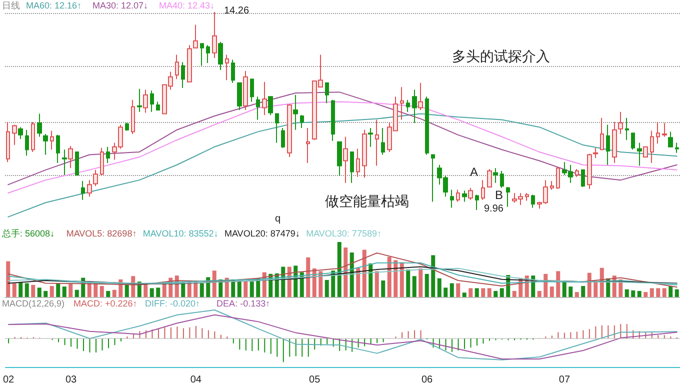 The height and width of the screenshot is (385, 680). Describe the element at coordinates (33, 303) in the screenshot. I see `chart-title: MACD(12,26,9)` at that location.